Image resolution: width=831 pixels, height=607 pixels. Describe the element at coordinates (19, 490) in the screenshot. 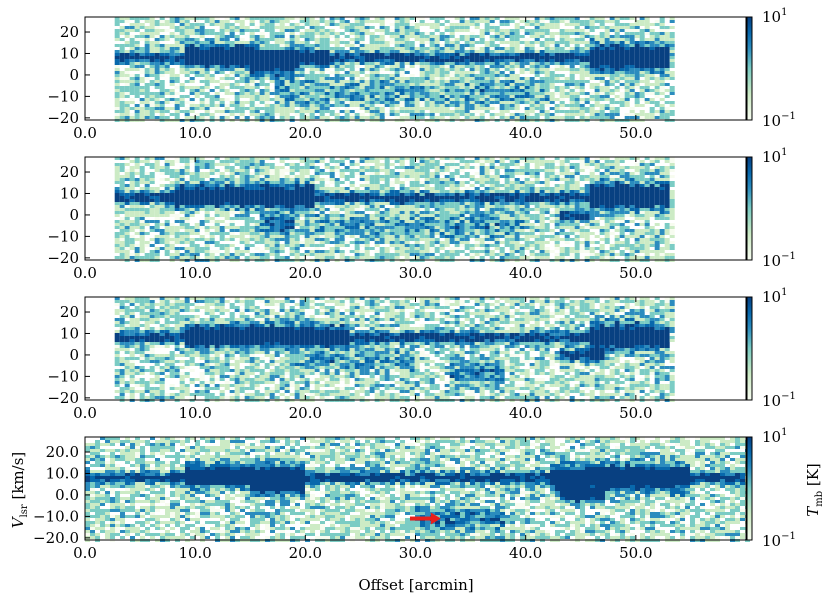

I see `y-axis-label: Vlsr [km/s]` at that location.